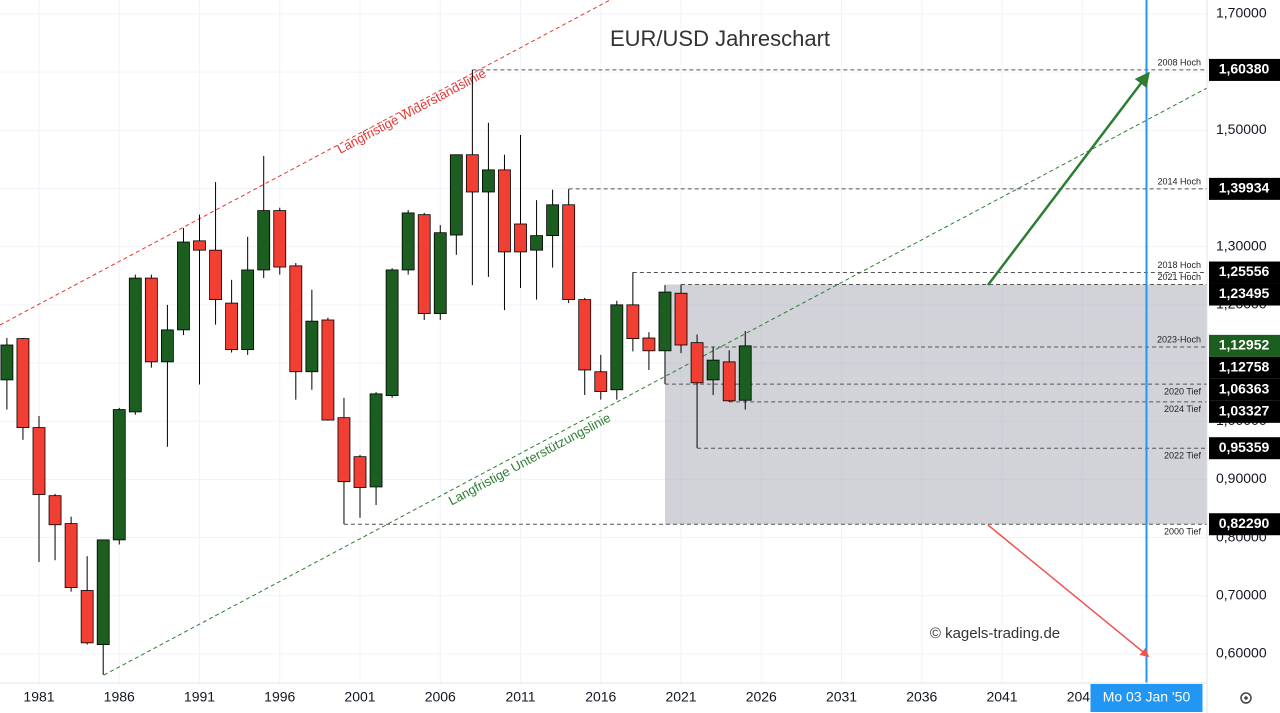  I want to click on x-tick-label: 2021, so click(680, 697).